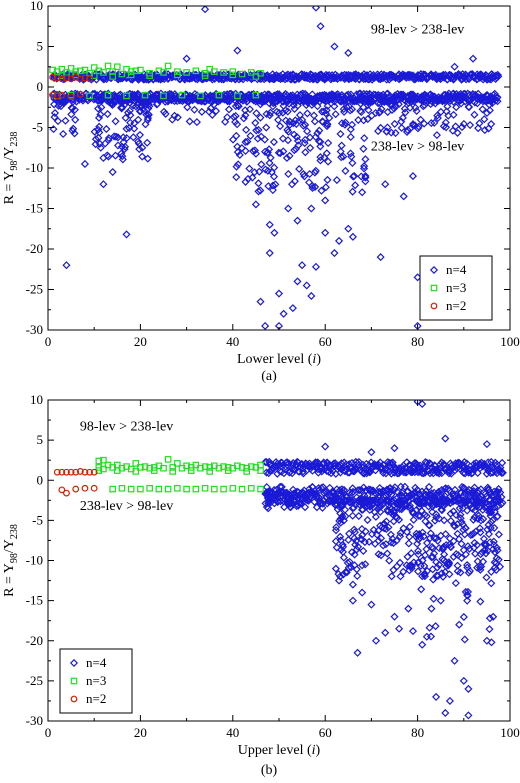 Image resolution: width=520 pixels, height=783 pixels. Describe the element at coordinates (279, 750) in the screenshot. I see `x-axis-label: Upper level (i)` at that location.